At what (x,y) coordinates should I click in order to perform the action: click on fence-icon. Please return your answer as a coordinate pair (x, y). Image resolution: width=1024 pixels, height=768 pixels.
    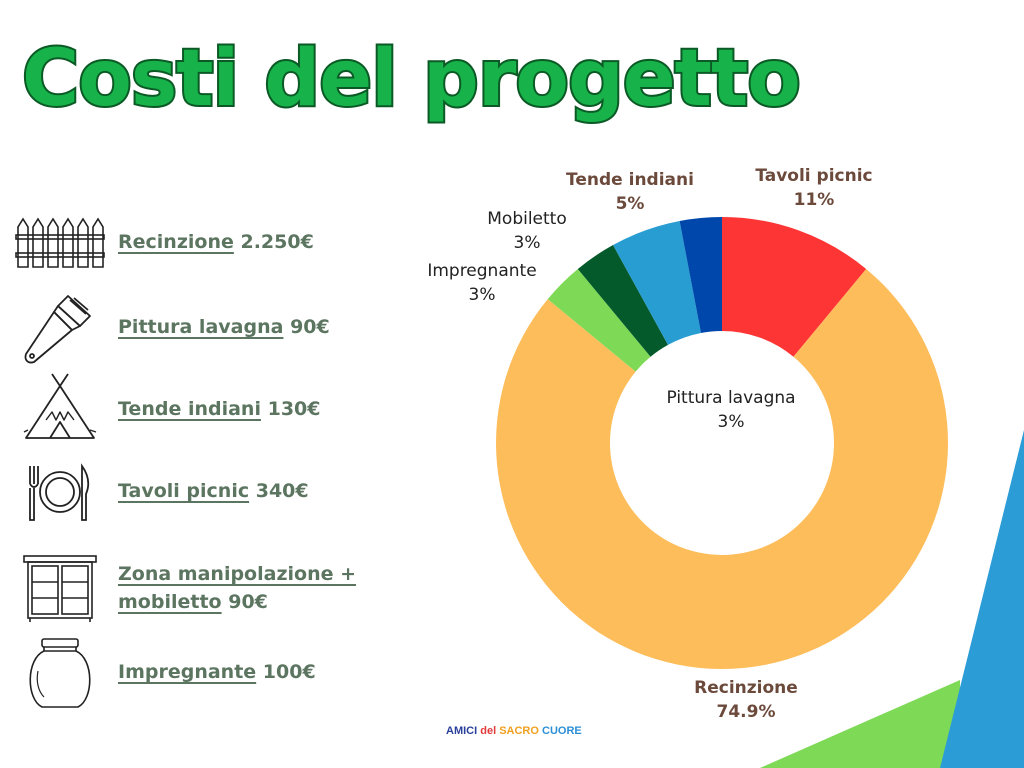
    Looking at the image, I should click on (60, 243).